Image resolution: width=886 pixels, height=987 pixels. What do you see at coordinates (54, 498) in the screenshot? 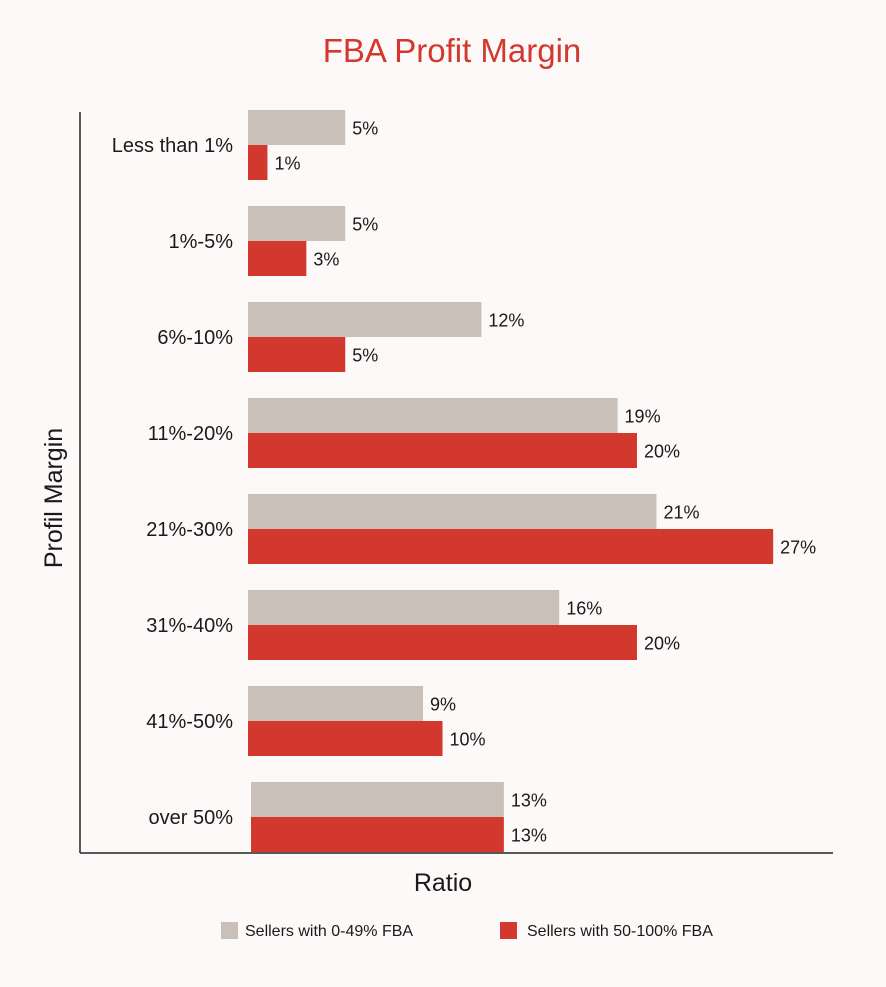
I see `y-axis-title: Profil Margin` at bounding box center [54, 498].